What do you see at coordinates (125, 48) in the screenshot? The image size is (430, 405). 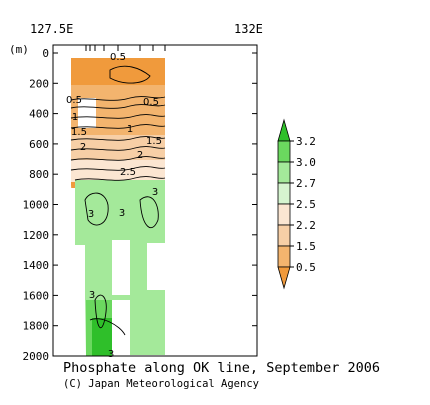 I see `top-ticks` at bounding box center [125, 48].